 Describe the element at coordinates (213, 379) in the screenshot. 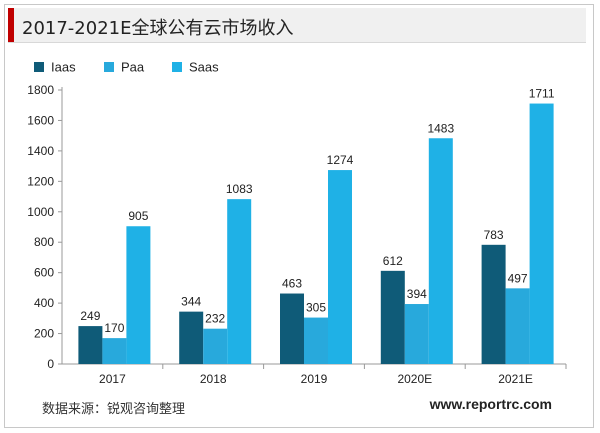

I see `x-tick-label: 2018` at that location.